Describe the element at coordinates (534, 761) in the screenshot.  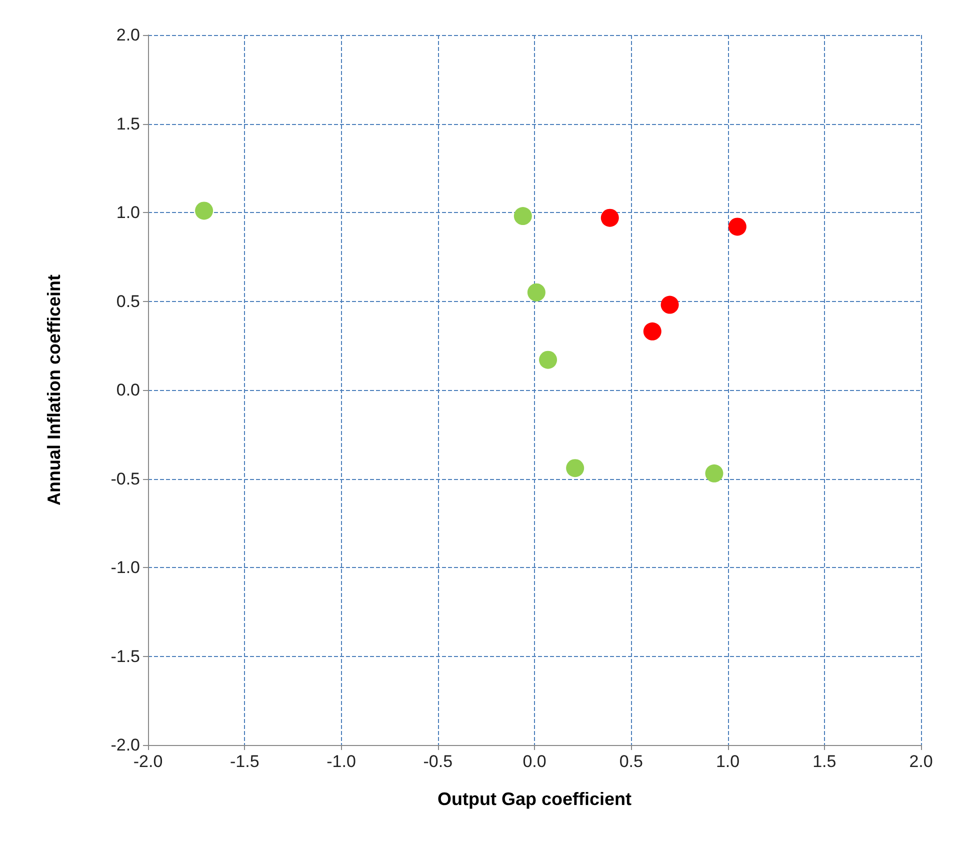
I see `x-tick-label: 0.0` at that location.